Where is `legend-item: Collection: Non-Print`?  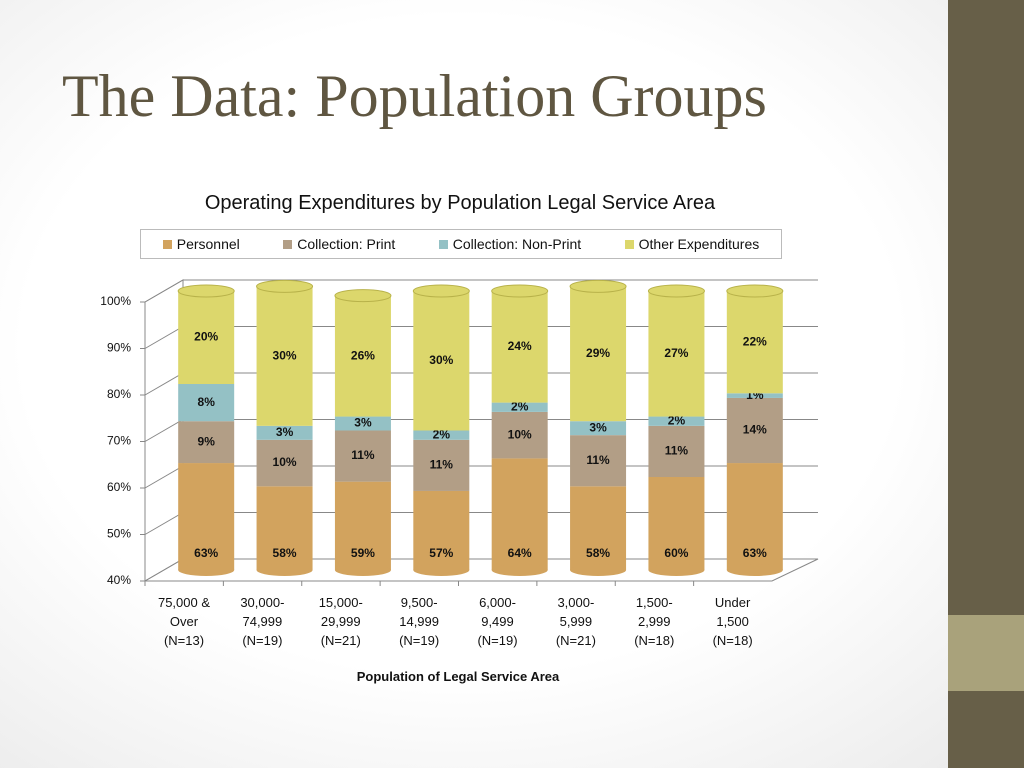 legend-item: Collection: Non-Print is located at coordinates (510, 244).